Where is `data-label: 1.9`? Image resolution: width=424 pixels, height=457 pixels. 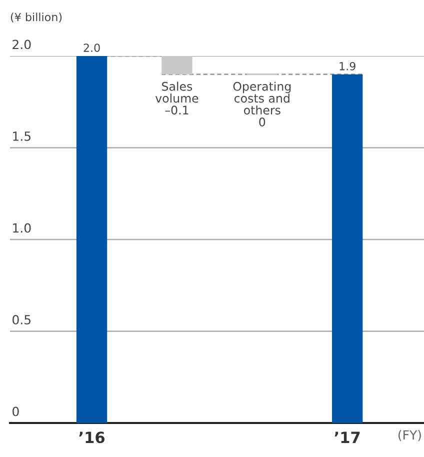
data-label: 1.9 is located at coordinates (348, 66).